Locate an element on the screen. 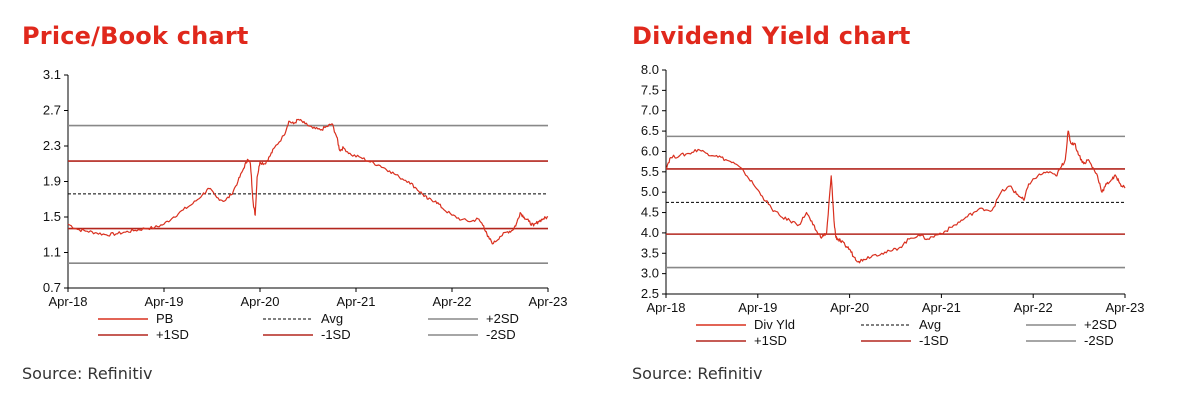  y-tick-label: 6.0 is located at coordinates (650, 150).